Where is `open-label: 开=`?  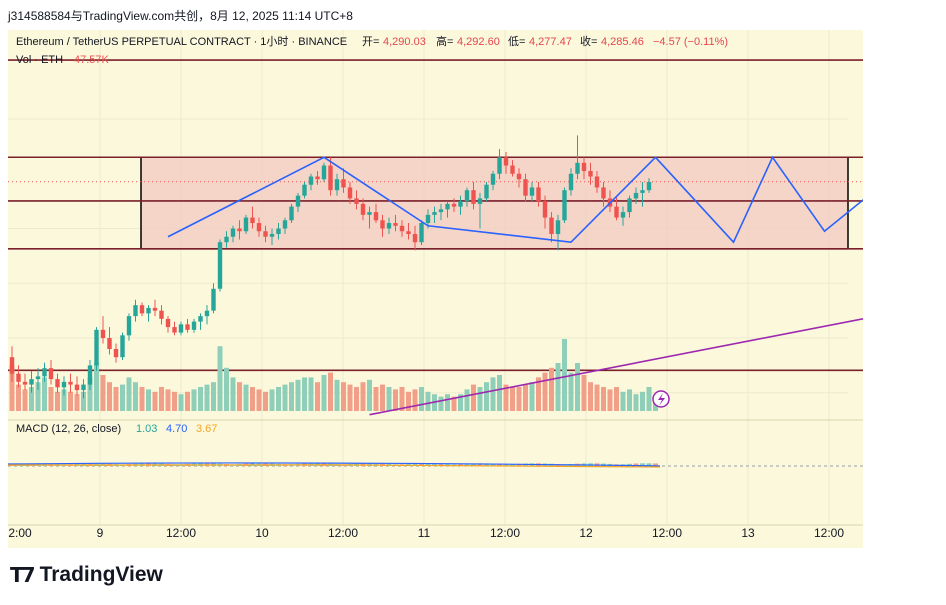 open-label: 开= is located at coordinates (370, 42).